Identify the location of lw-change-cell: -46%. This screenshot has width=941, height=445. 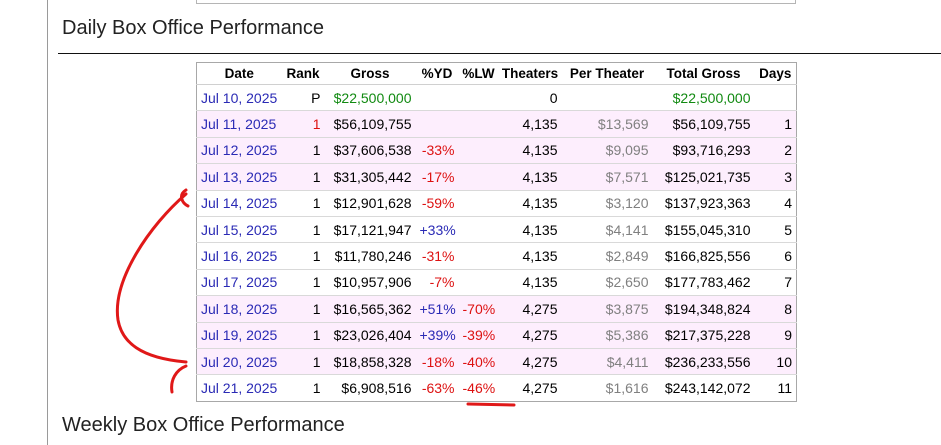
(478, 388).